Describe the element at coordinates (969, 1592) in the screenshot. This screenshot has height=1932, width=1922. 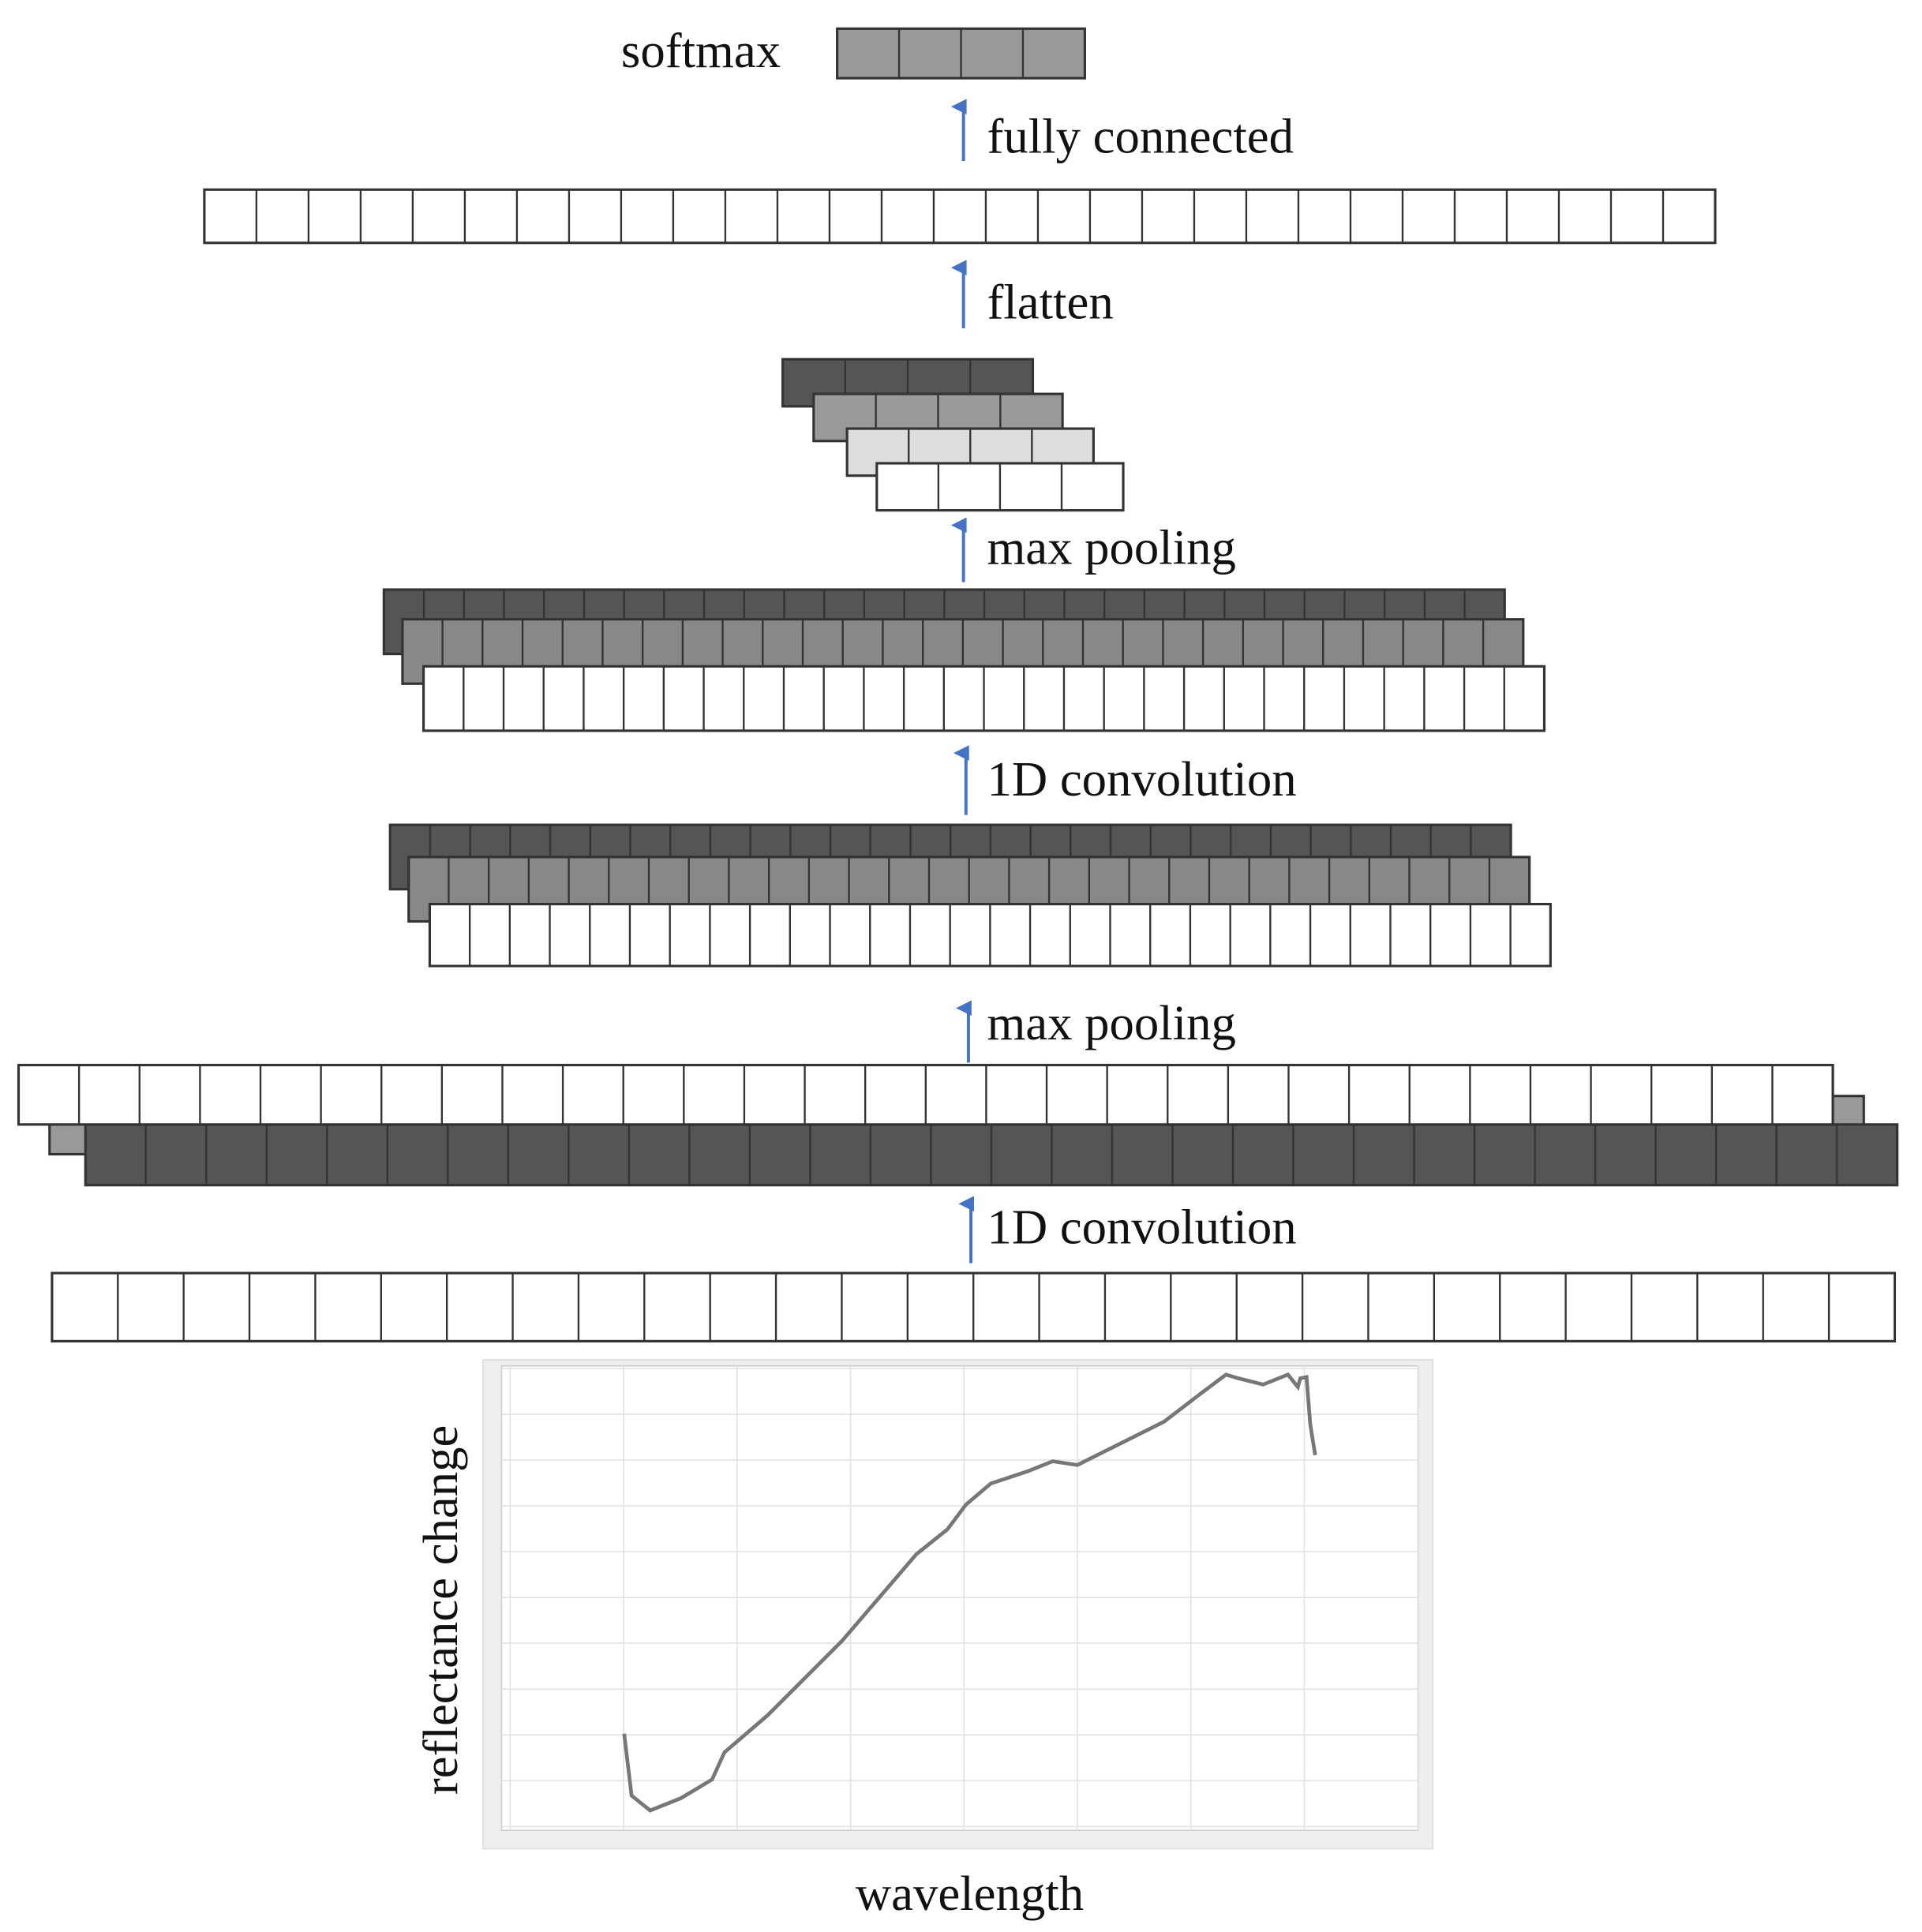
I see `spectrum-curve` at that location.